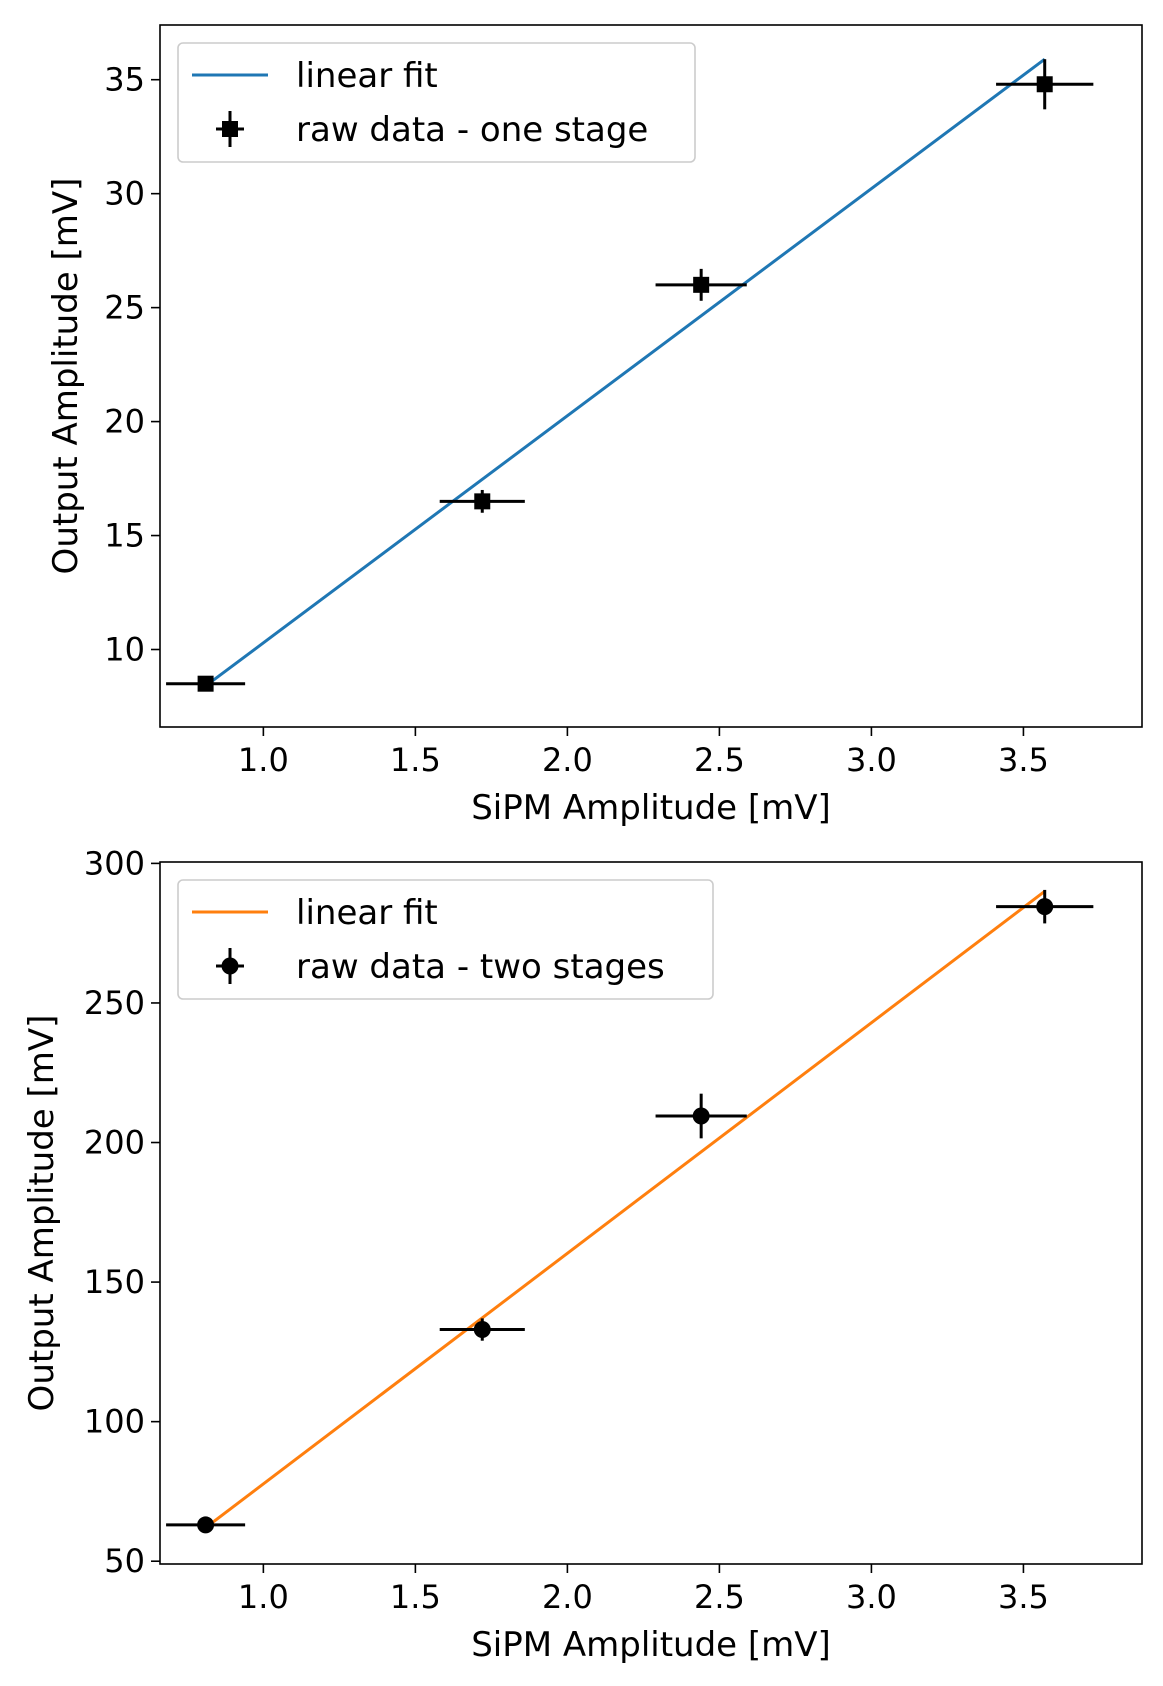 This screenshot has width=1163, height=1686. I want to click on y-tick-label: 30, so click(124, 194).